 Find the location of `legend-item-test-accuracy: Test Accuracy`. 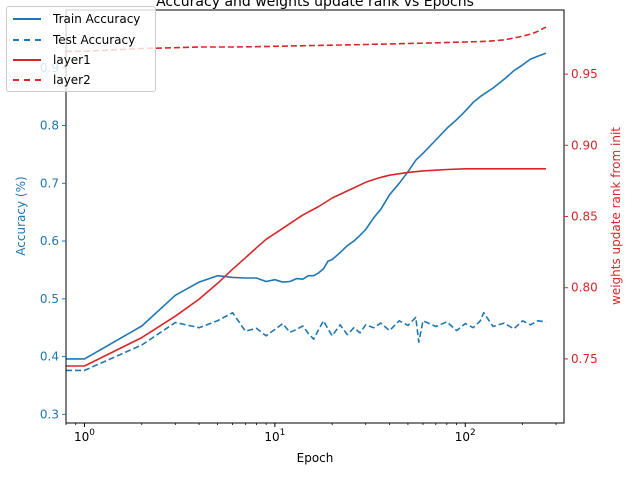

legend-item-test-accuracy: Test Accuracy is located at coordinates (83, 40).